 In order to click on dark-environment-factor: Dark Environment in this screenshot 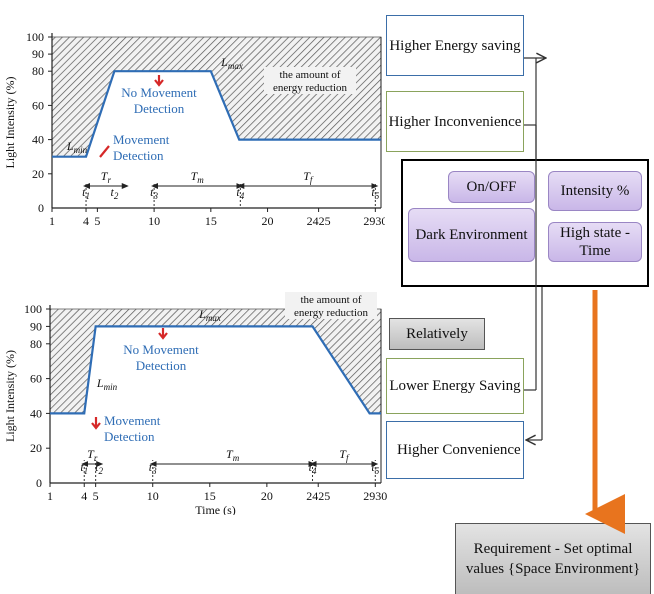, I will do `click(471, 235)`.